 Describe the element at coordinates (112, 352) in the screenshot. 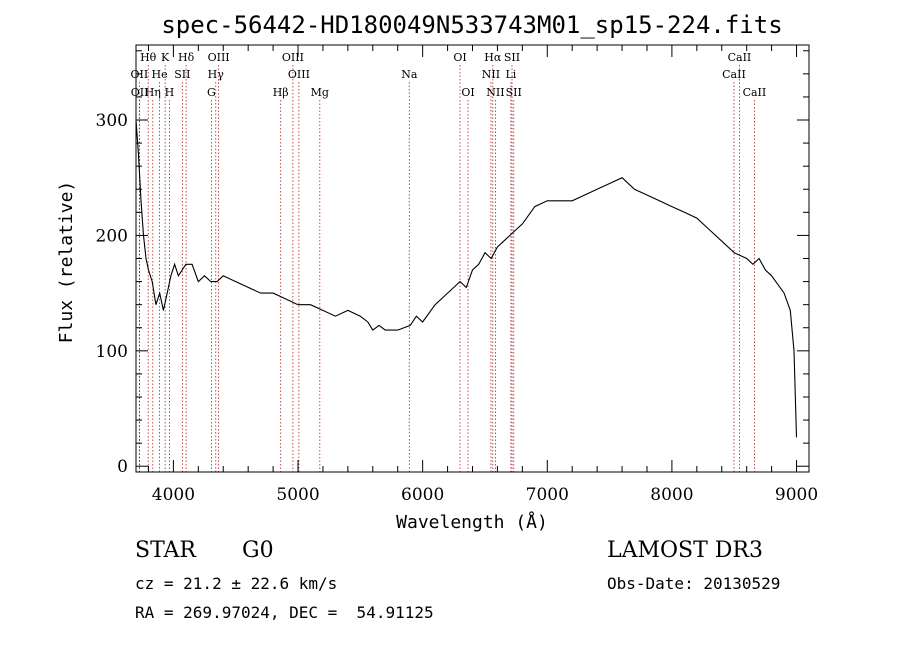

I see `y-tick-label: 100` at that location.